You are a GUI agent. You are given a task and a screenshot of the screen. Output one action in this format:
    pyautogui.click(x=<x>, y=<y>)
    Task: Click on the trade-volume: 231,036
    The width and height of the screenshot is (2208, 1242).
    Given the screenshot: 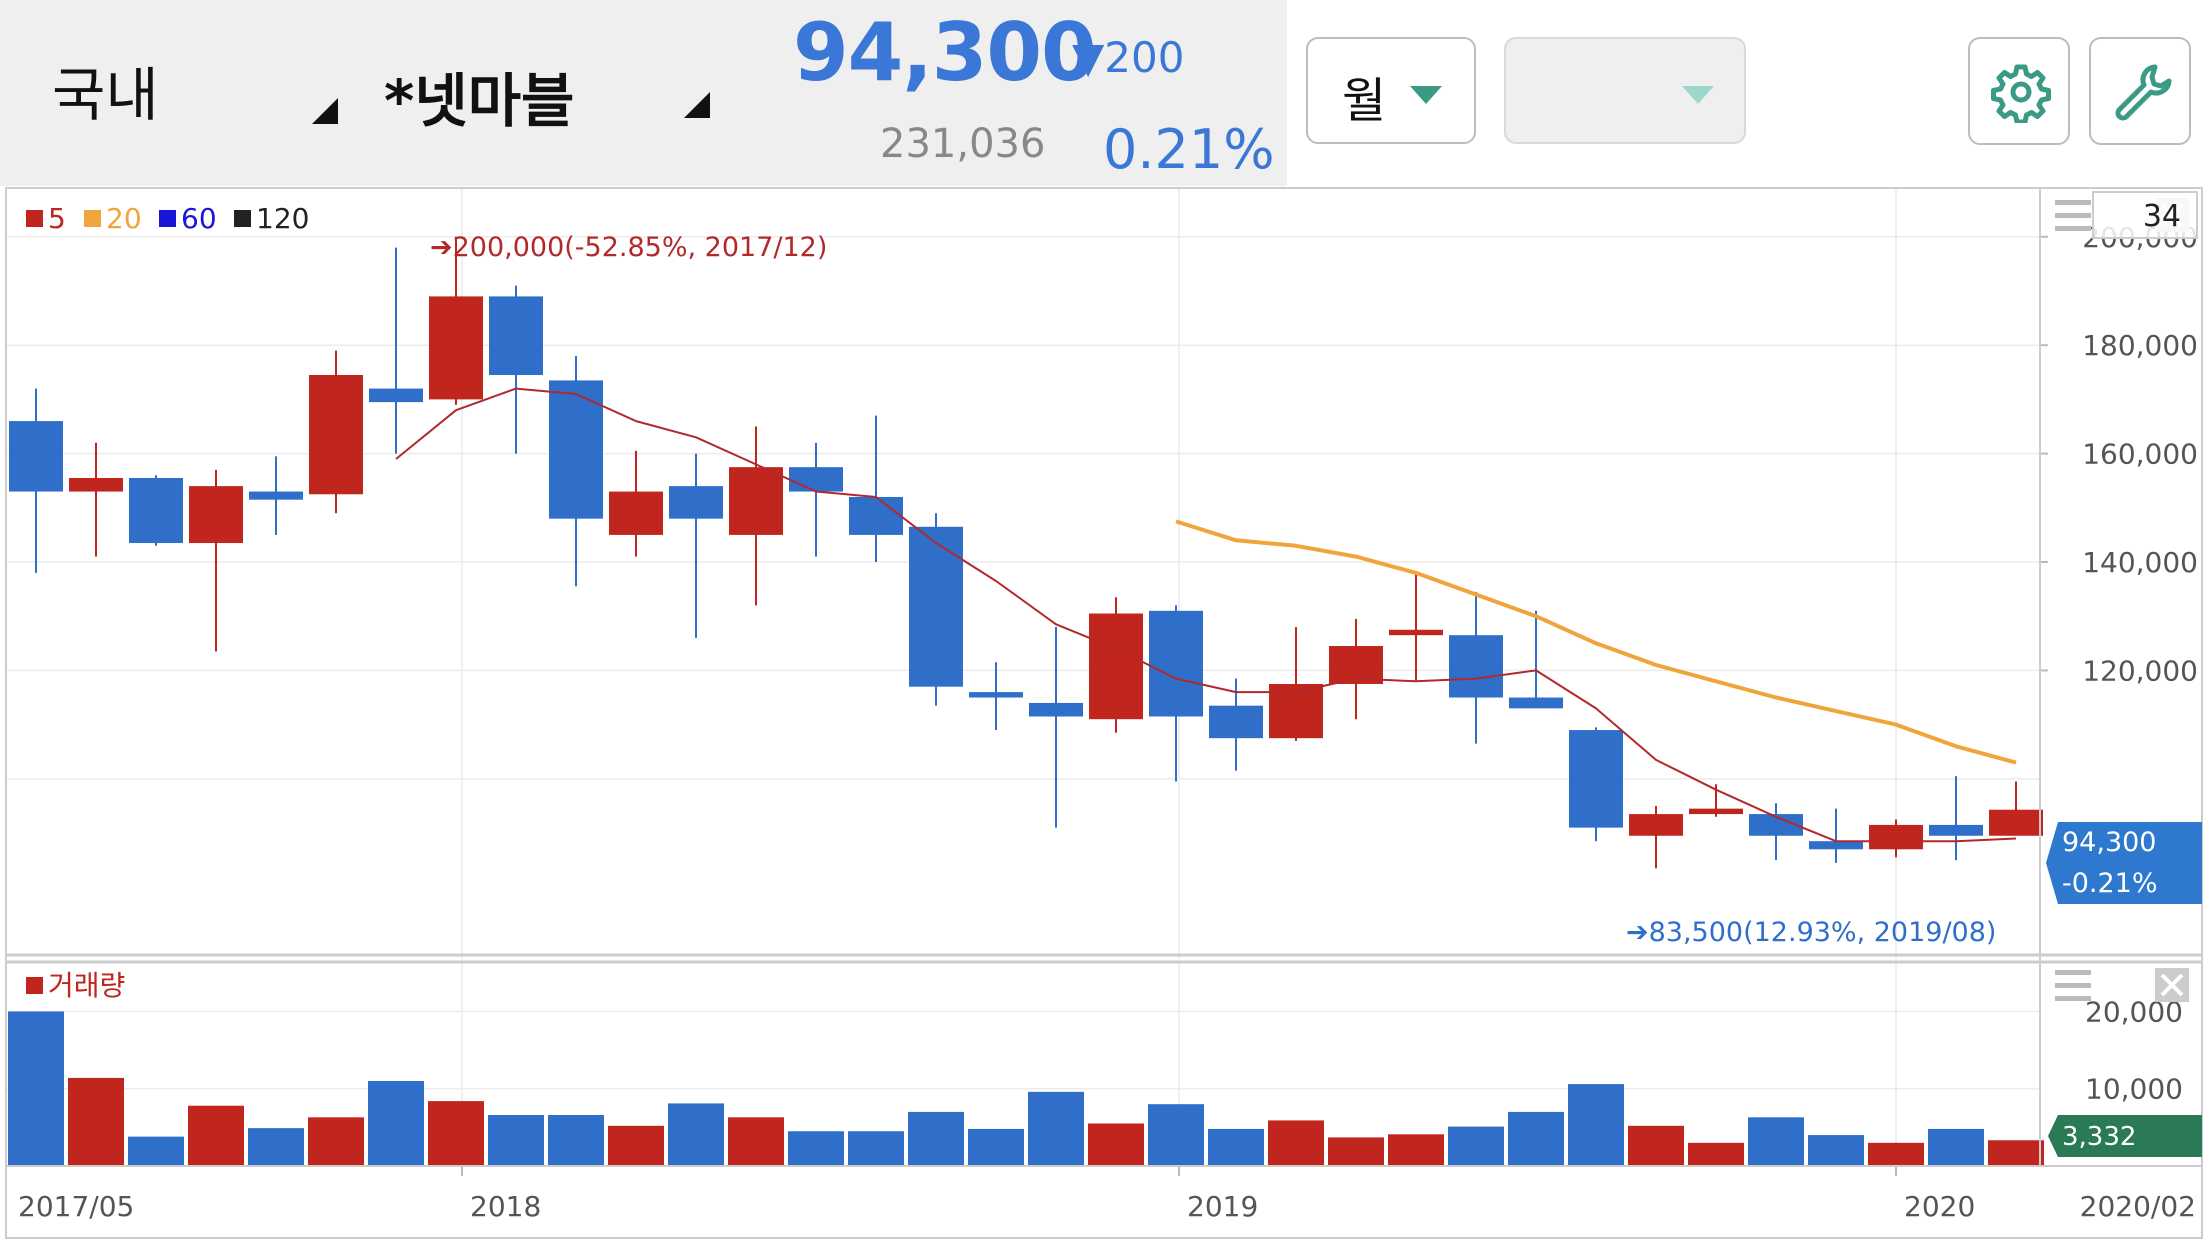 What is the action you would take?
    pyautogui.click(x=963, y=144)
    